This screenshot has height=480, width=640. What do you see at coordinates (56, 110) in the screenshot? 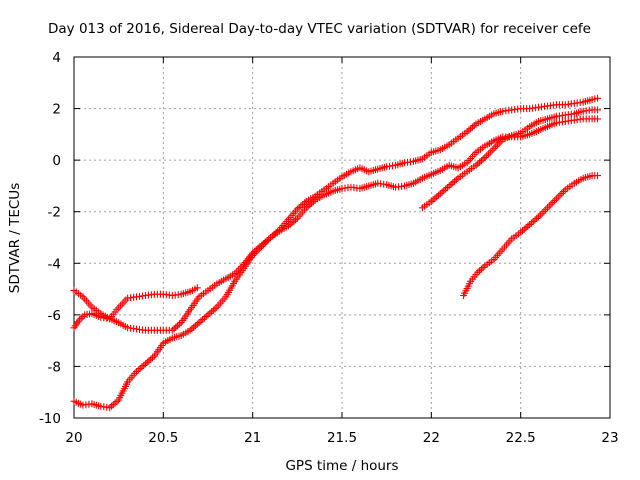
I see `y-tick-label: 2` at bounding box center [56, 110].